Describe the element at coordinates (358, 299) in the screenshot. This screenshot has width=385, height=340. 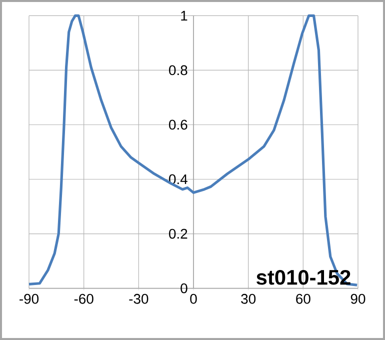
I see `x-tick-label: 90` at that location.